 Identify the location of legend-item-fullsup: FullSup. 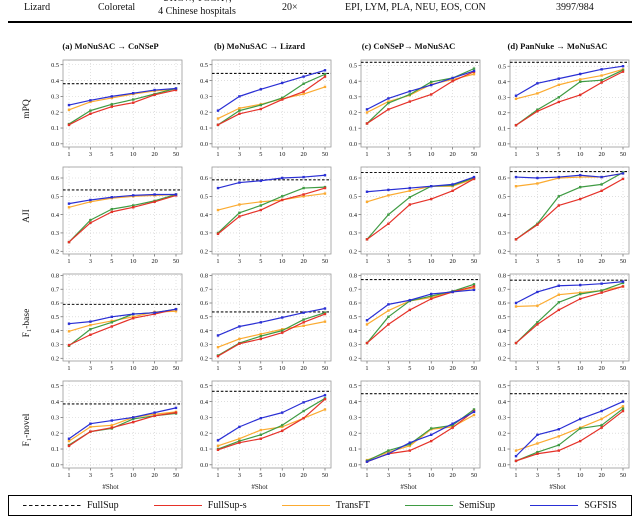
(71, 505).